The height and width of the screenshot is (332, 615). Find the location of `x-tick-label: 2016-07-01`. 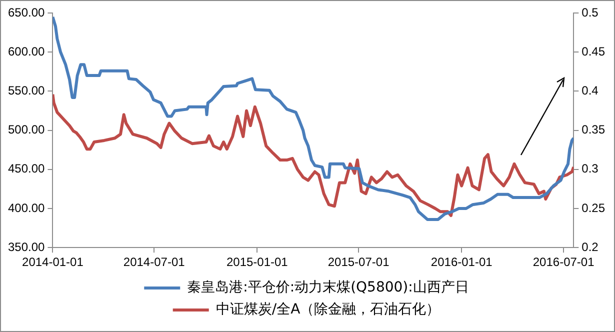

x-tick-label: 2016-07-01 is located at coordinates (563, 262).